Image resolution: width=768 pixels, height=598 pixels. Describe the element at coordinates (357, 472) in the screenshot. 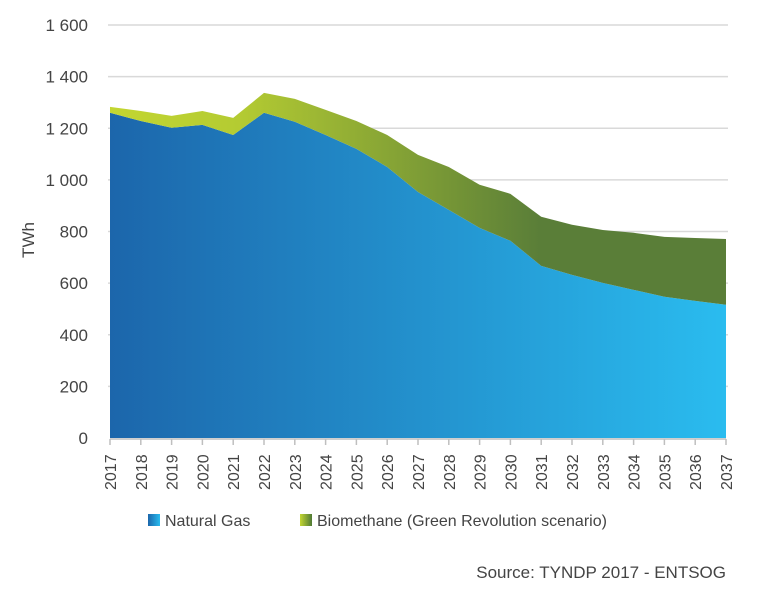

I see `x-tick-label: 2025` at that location.